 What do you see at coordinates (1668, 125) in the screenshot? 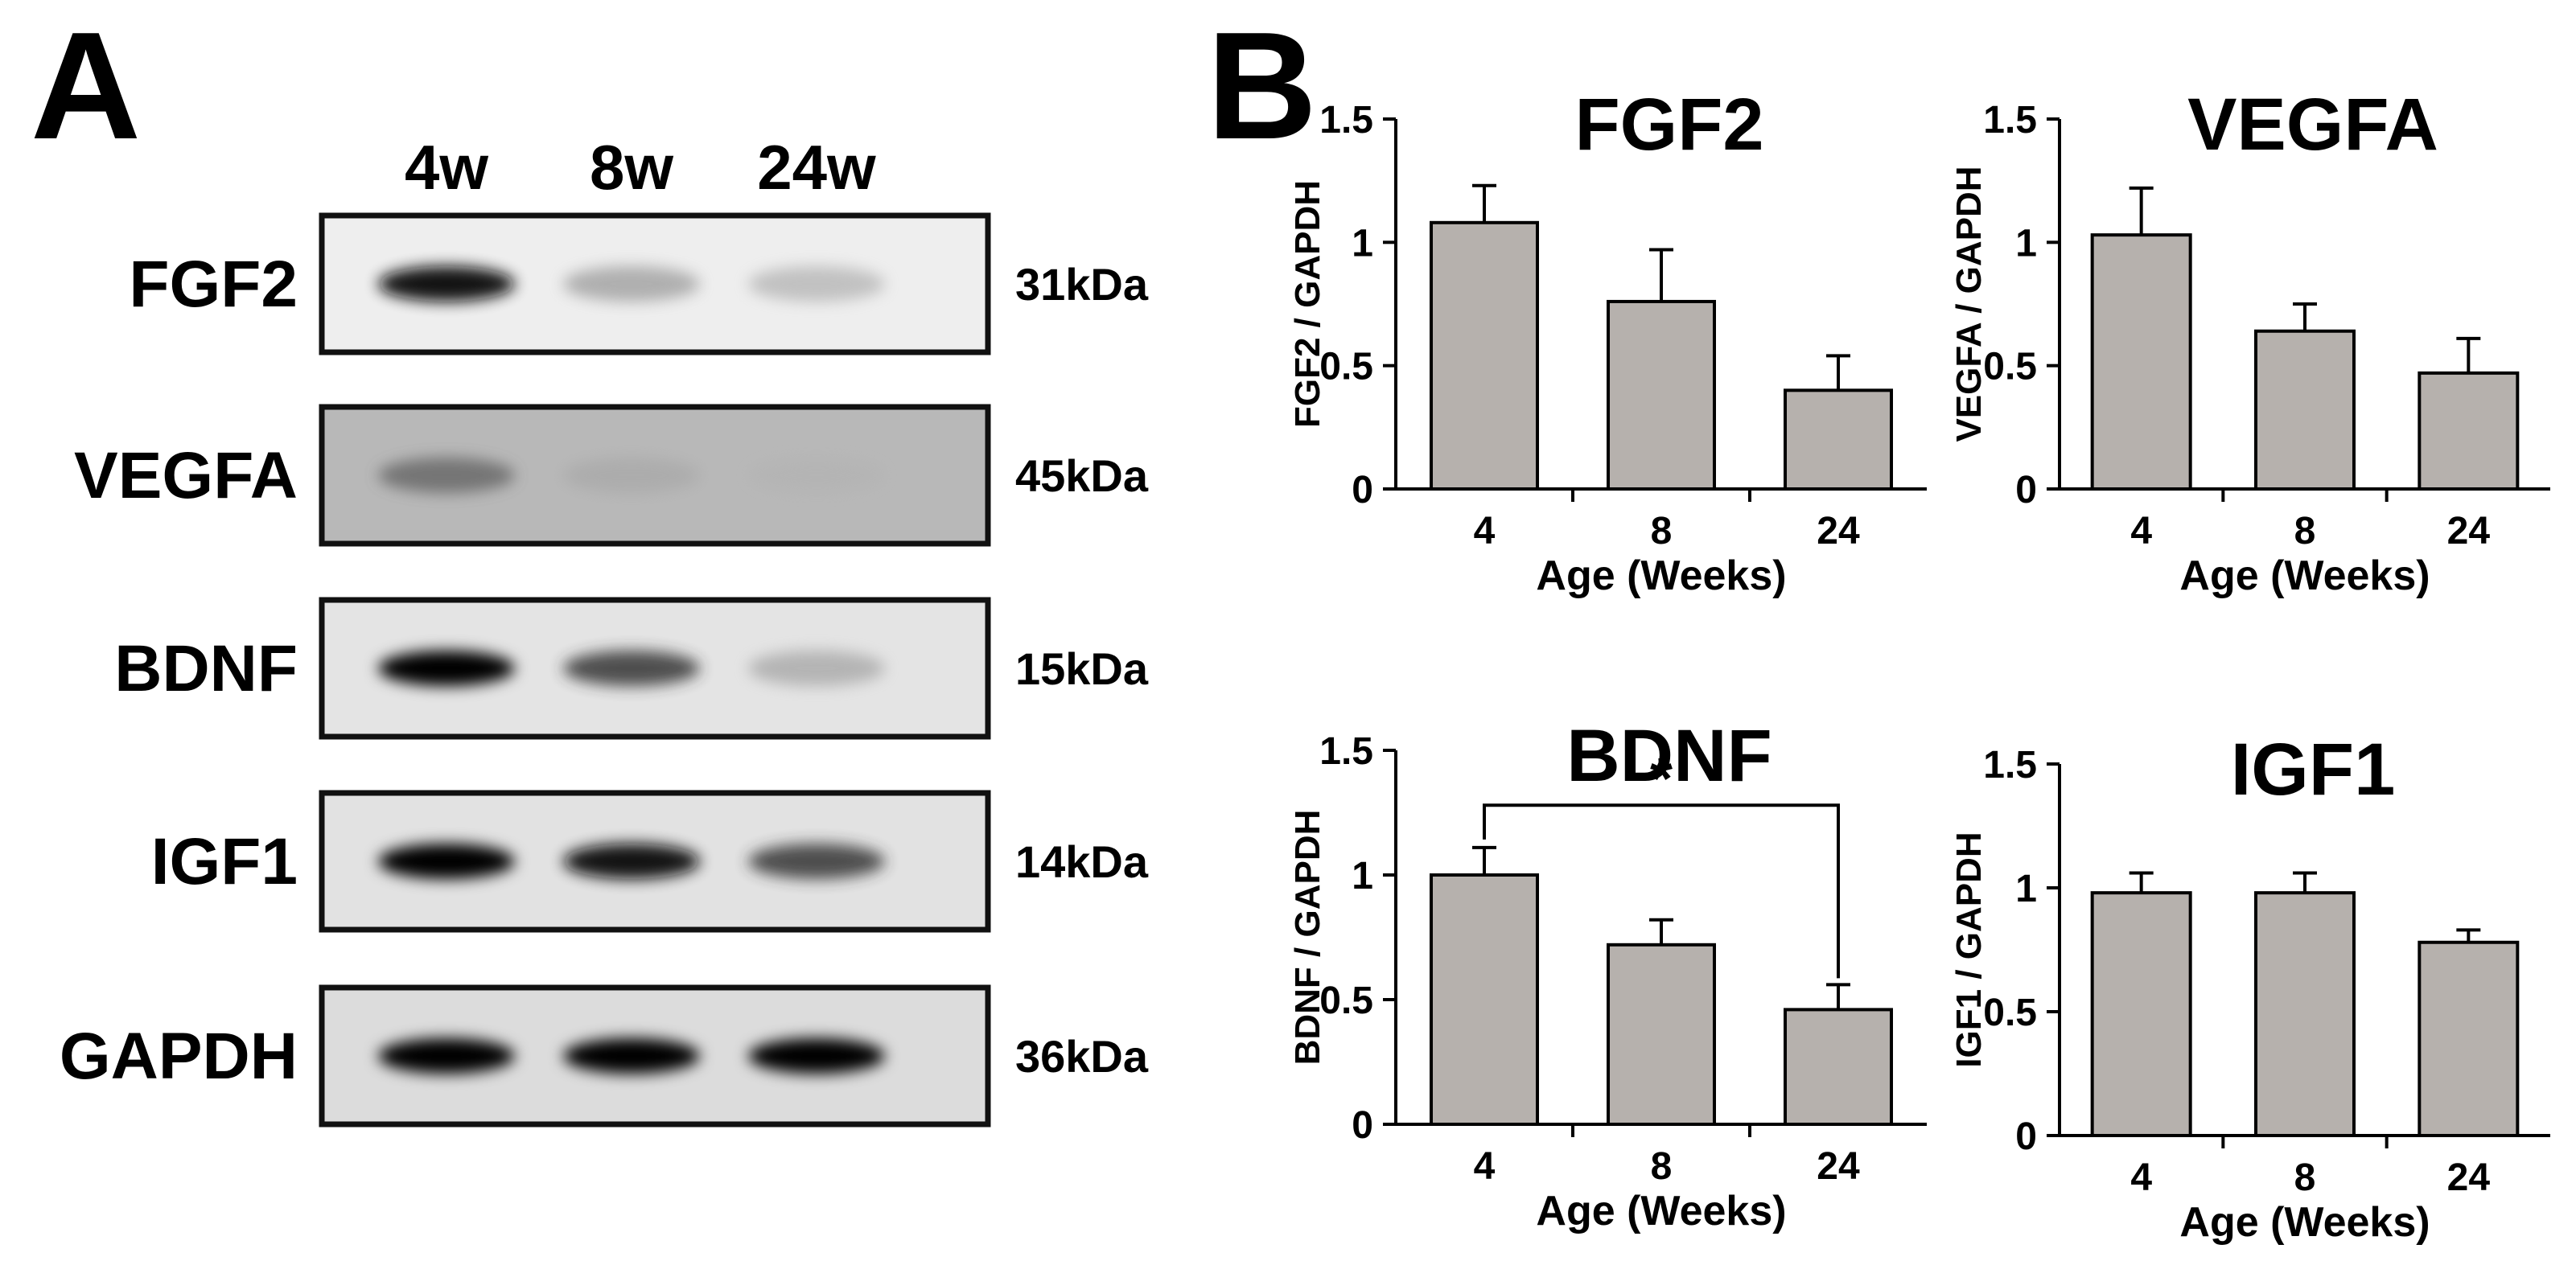
I see `chart-title: FGF2` at bounding box center [1668, 125].